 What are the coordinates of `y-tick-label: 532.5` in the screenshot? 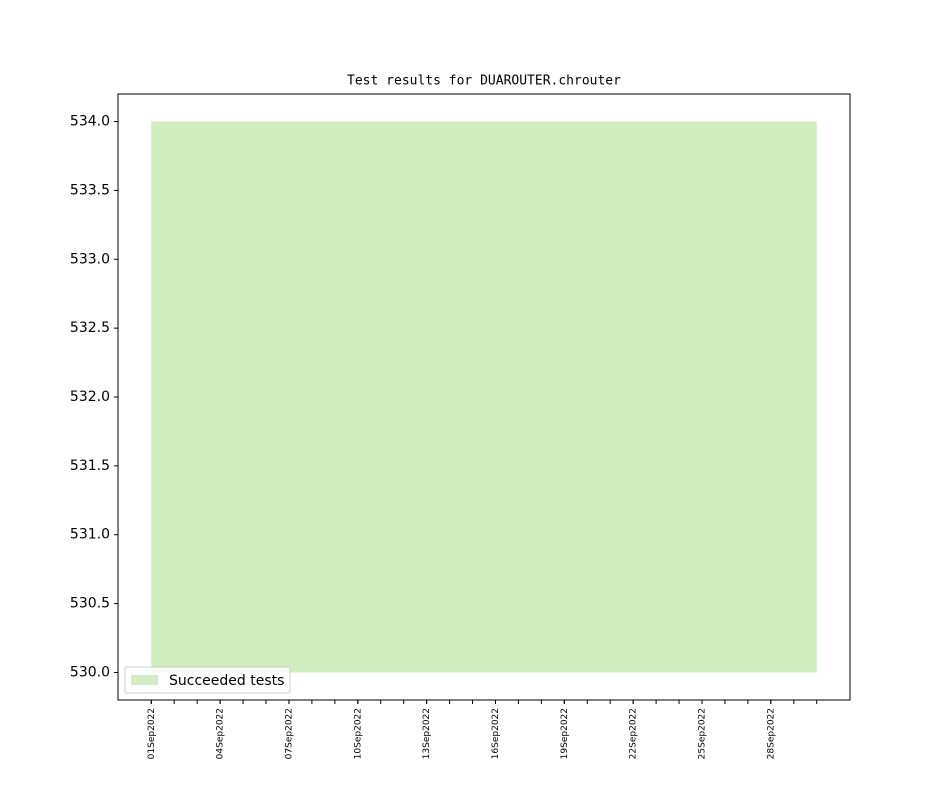 It's located at (90, 328).